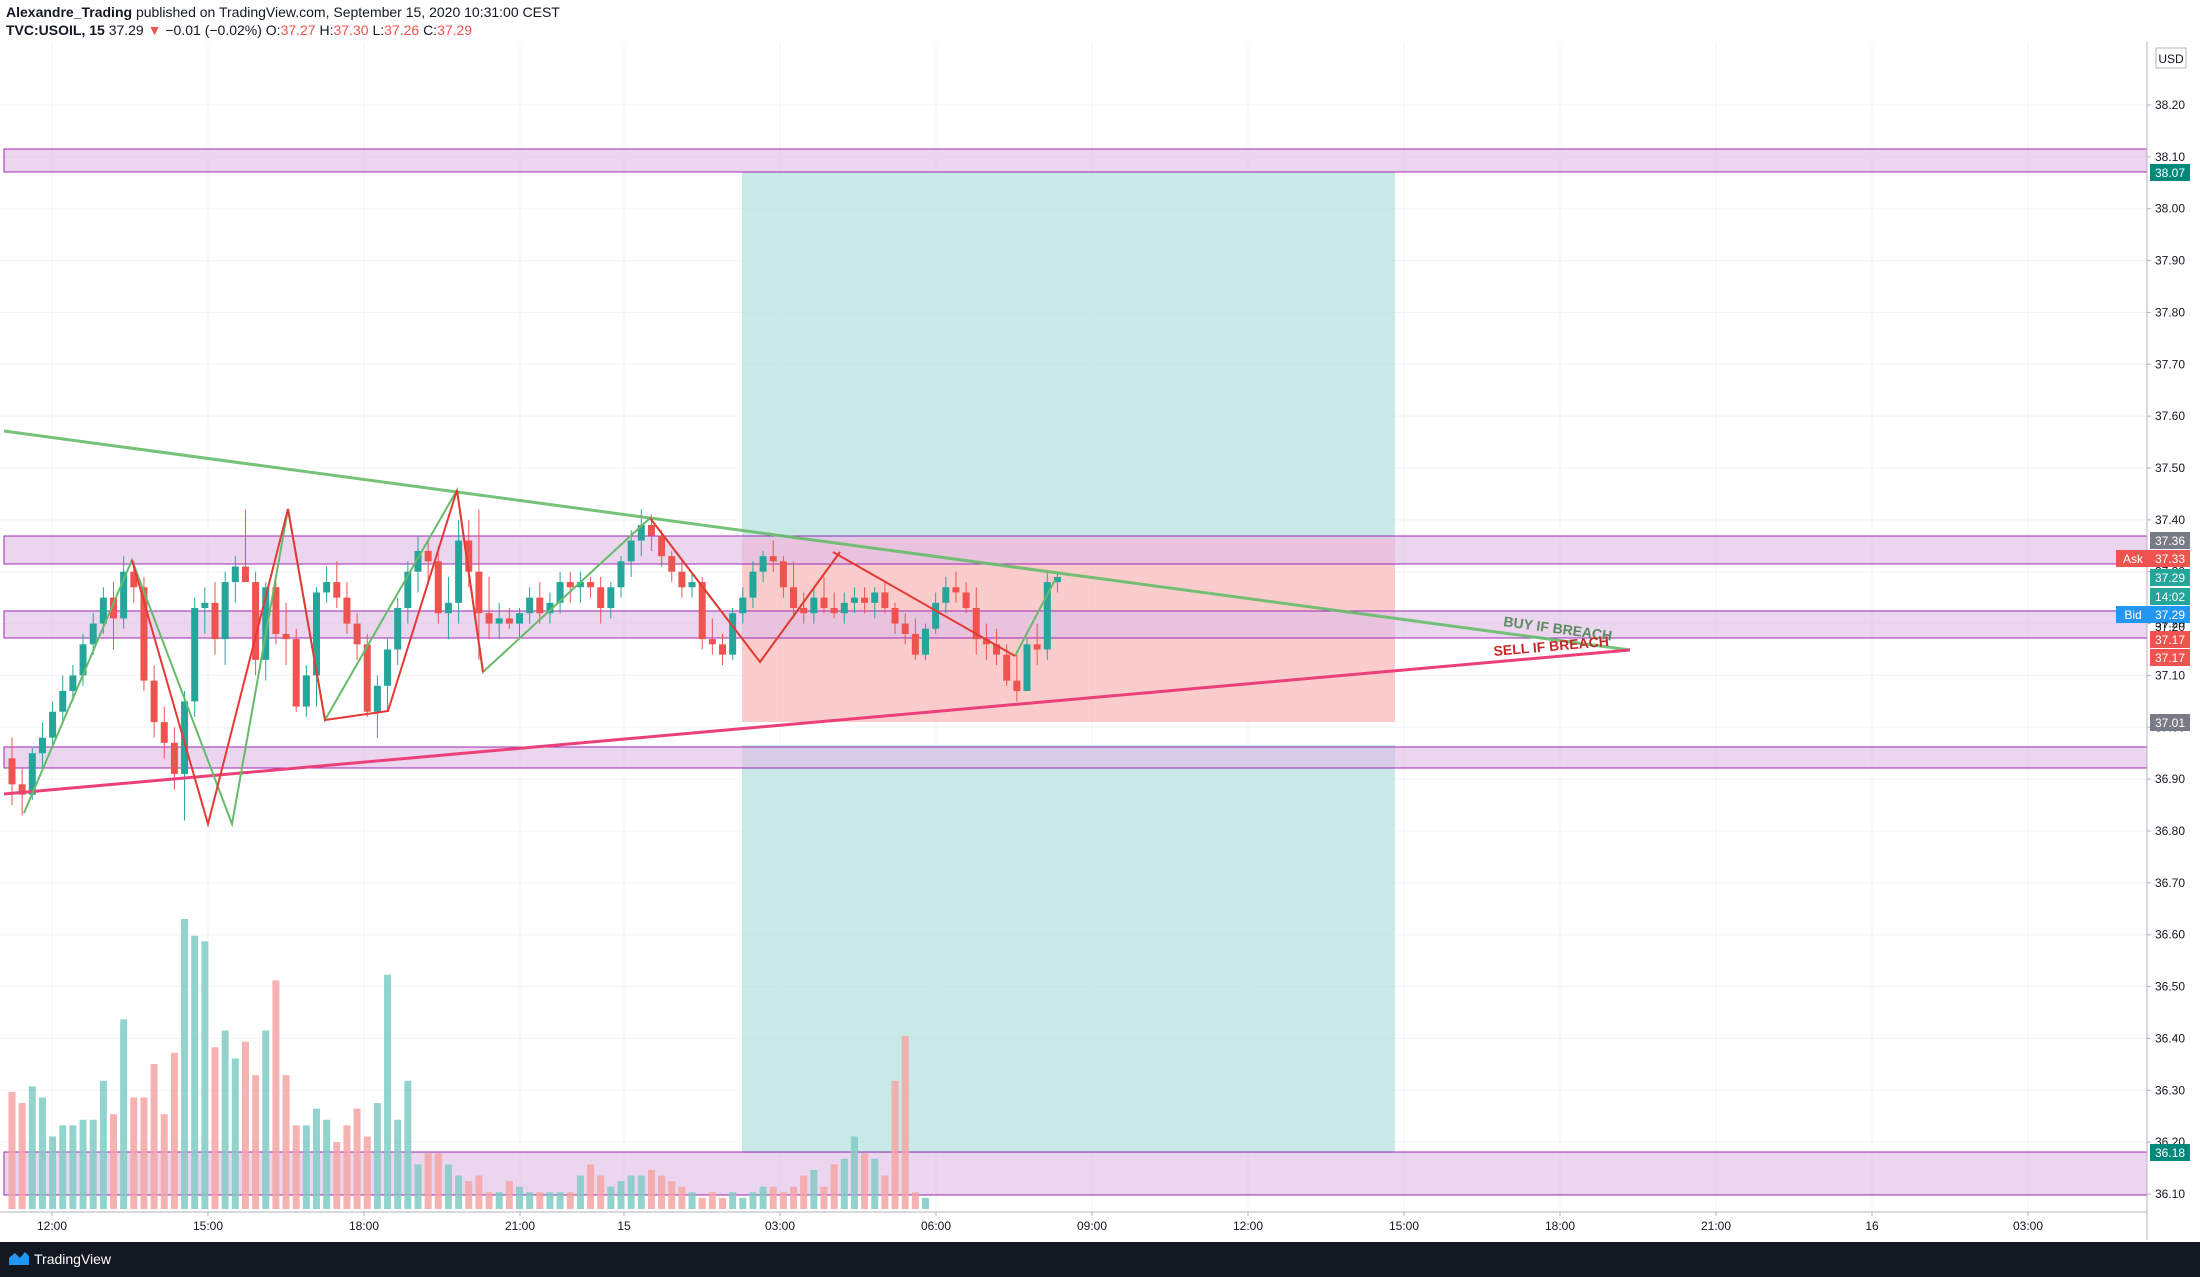 The image size is (2200, 1277). I want to click on symbol-label: TVC:USOIL, 15, so click(55, 30).